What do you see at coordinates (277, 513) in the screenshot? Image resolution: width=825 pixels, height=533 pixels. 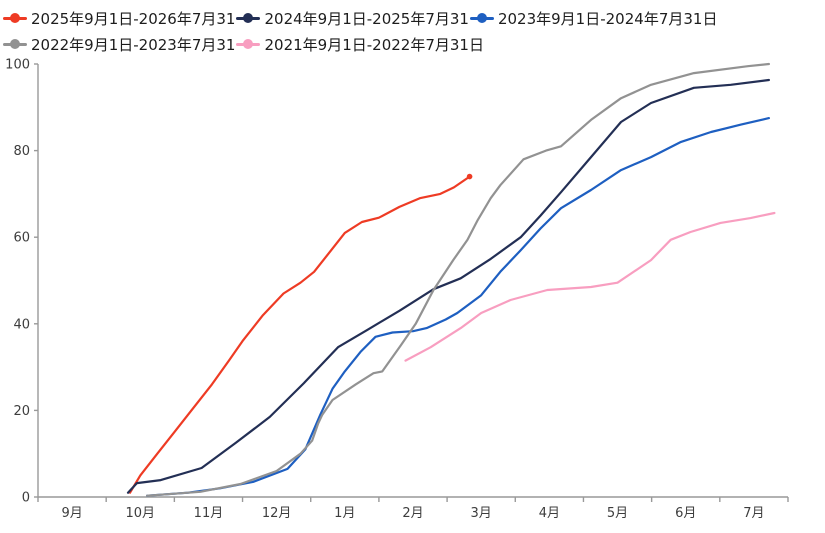 I see `x-axis-month-label: 12月` at bounding box center [277, 513].